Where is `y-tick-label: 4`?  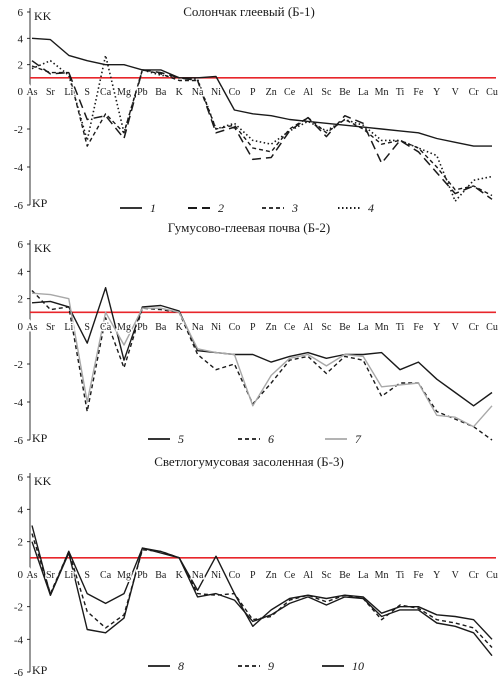 y-tick-label: 4 is located at coordinates (21, 510).